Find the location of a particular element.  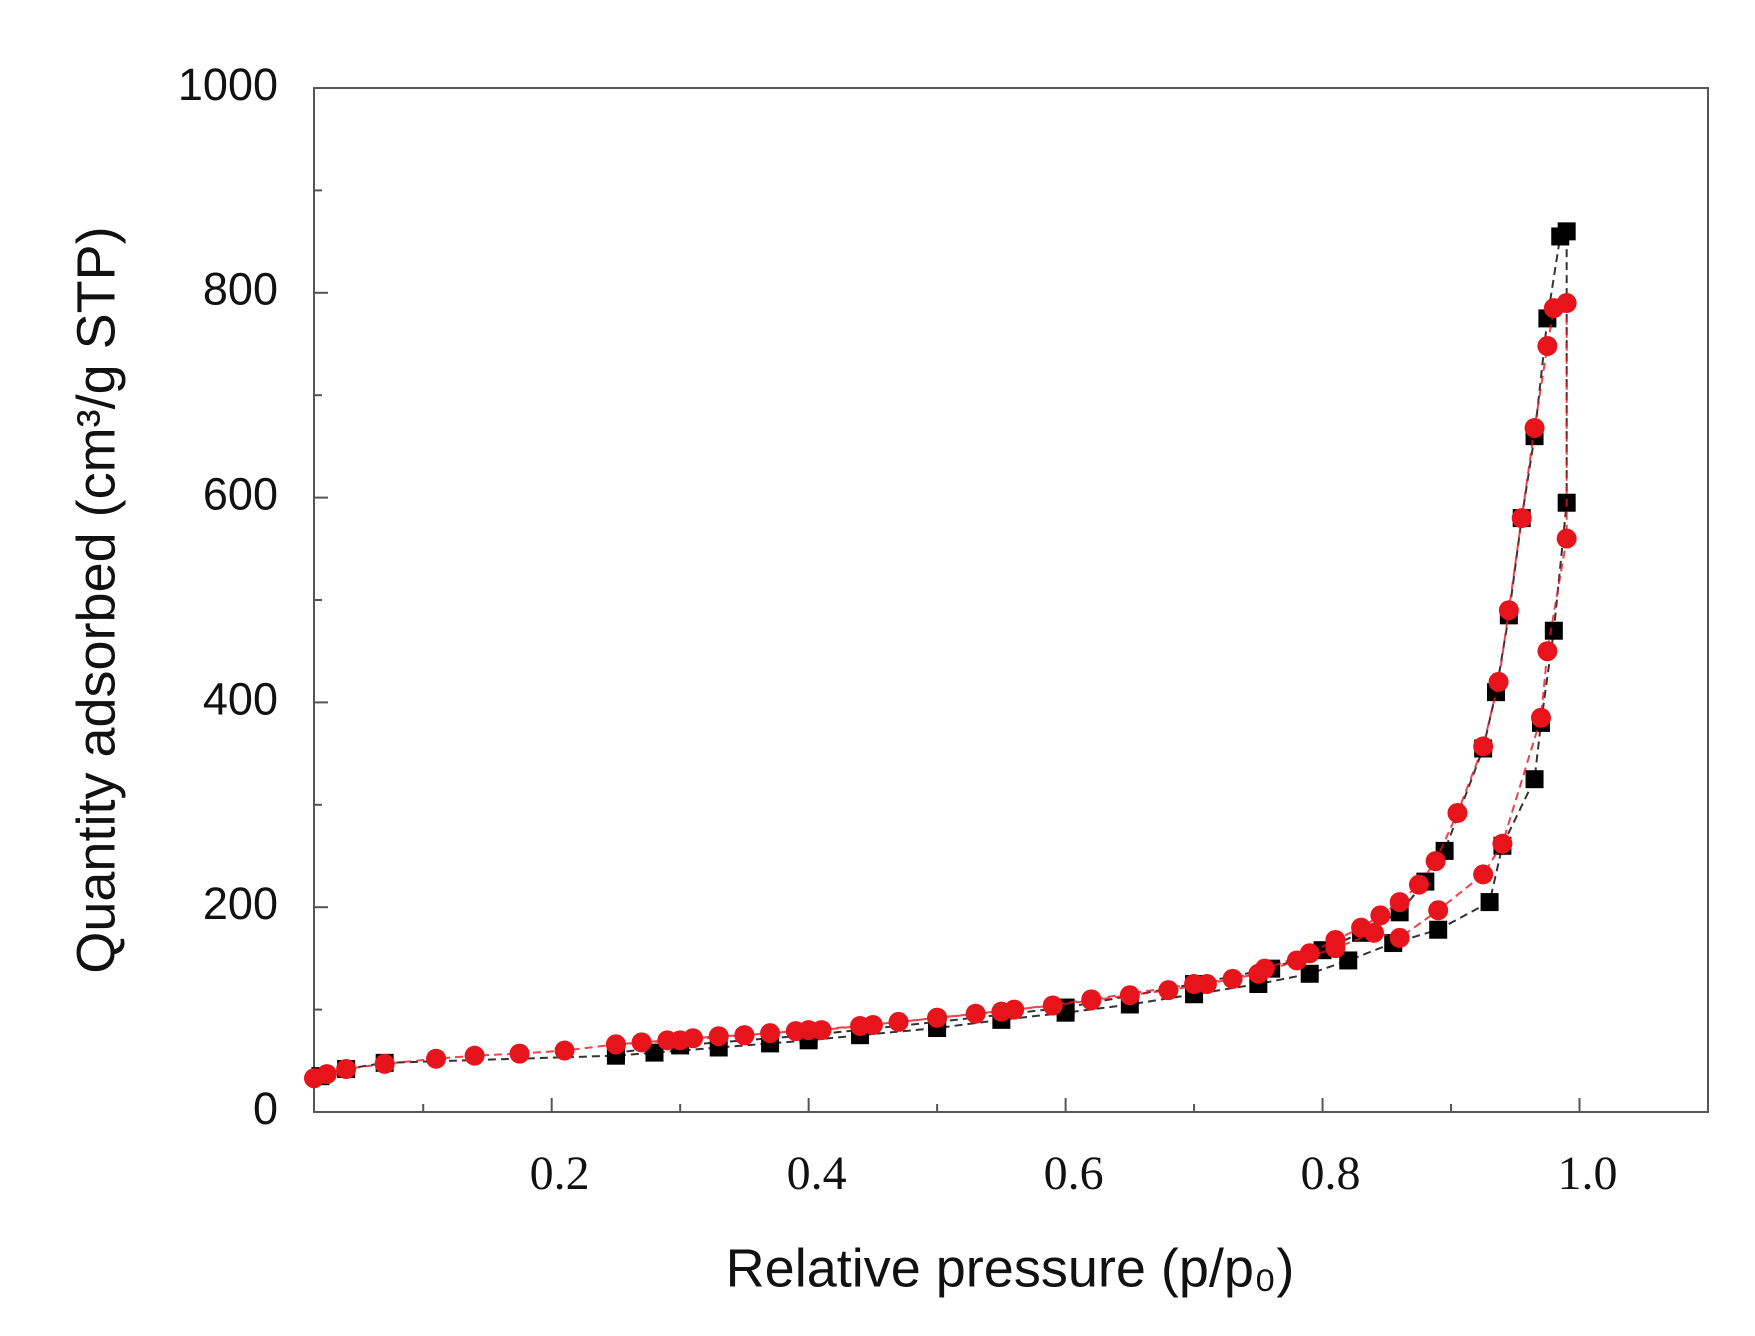

y-tick-label: 800 is located at coordinates (240, 289).